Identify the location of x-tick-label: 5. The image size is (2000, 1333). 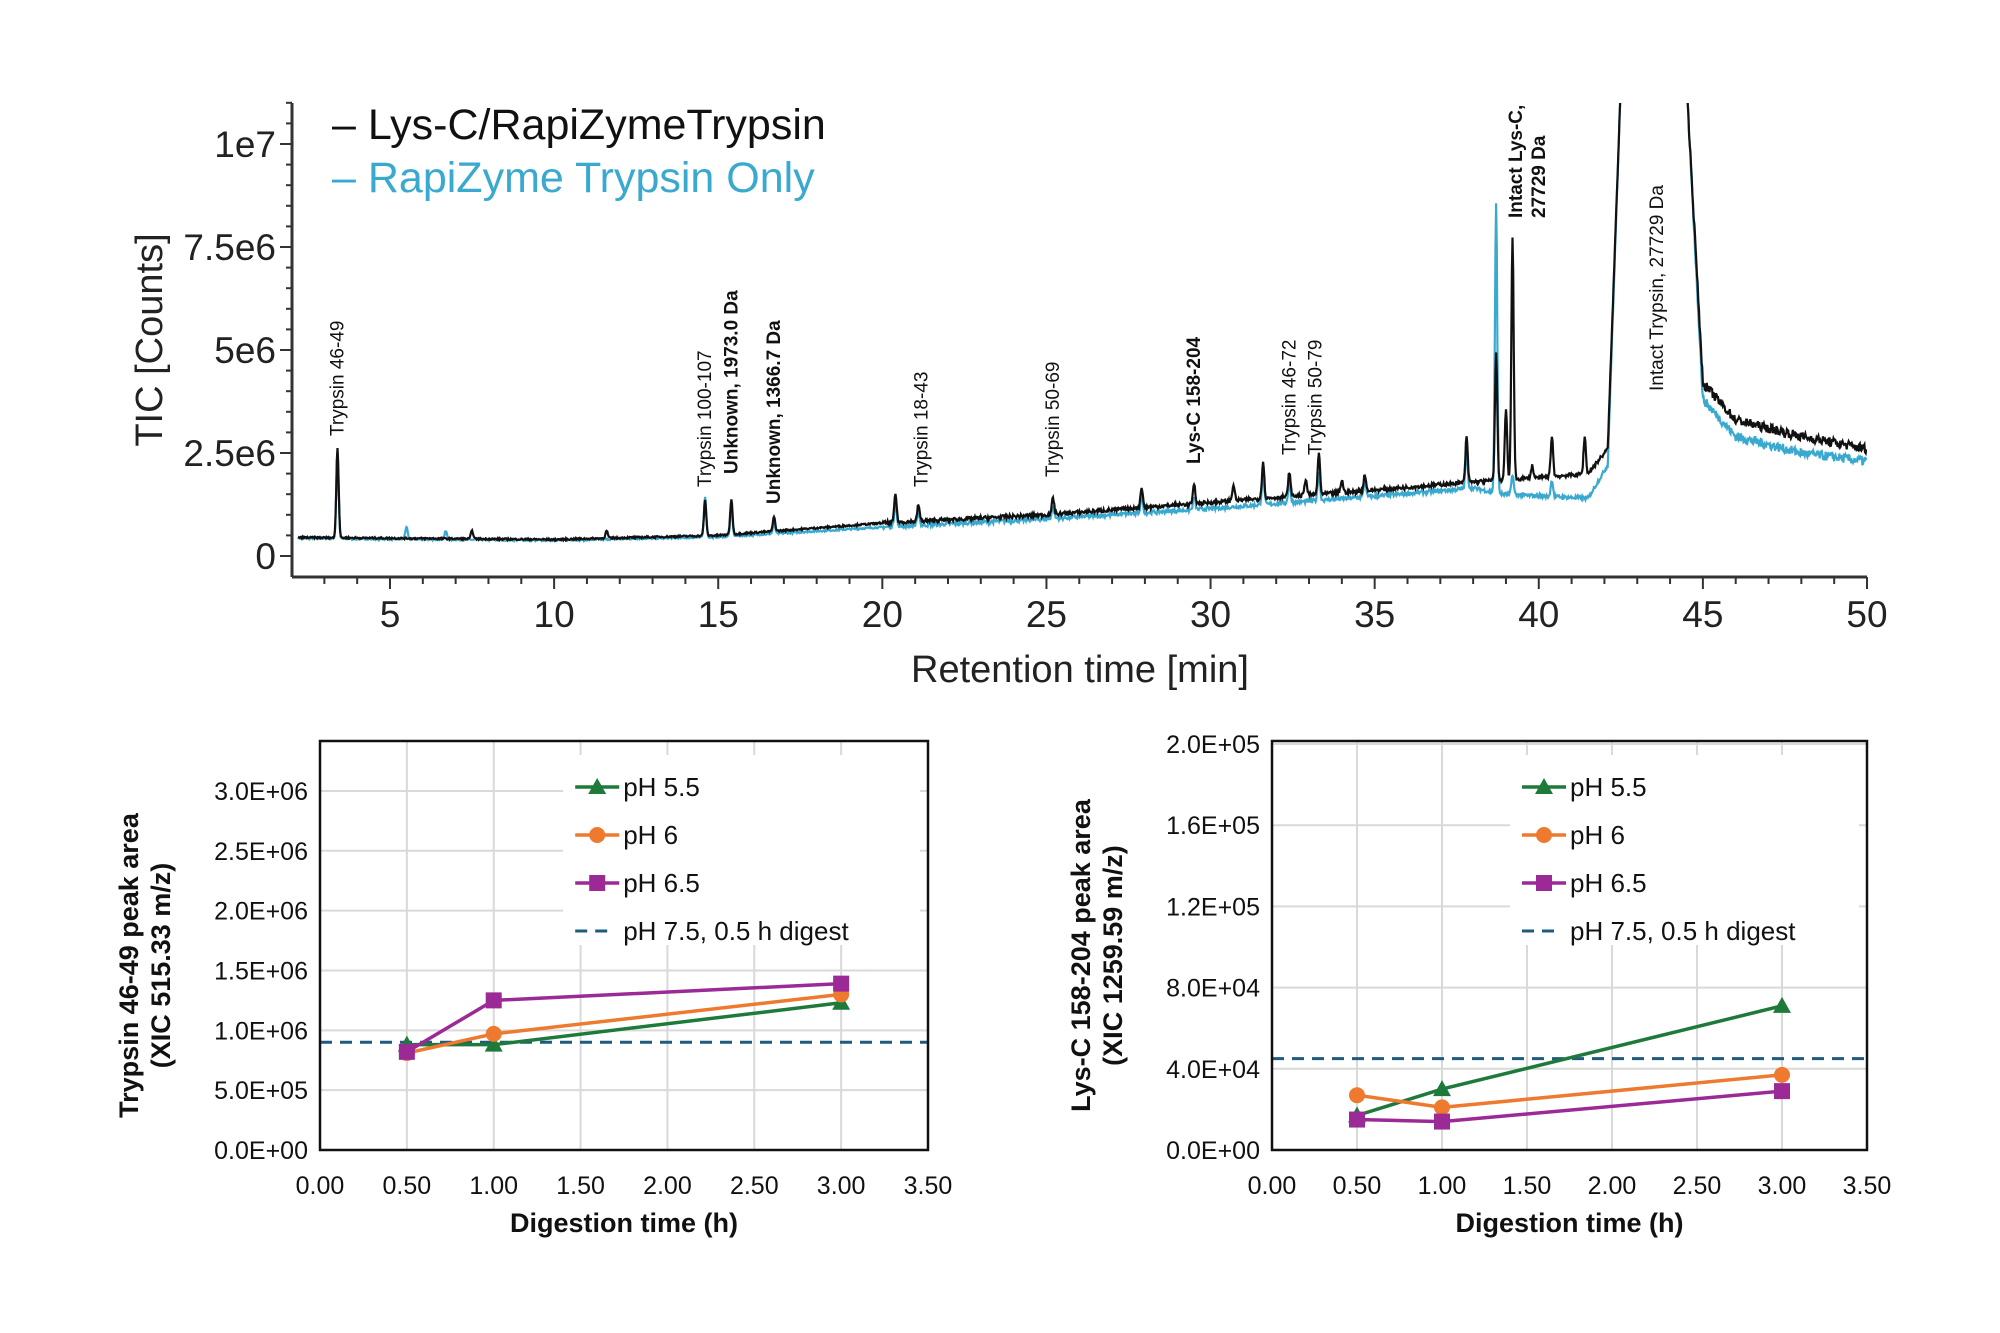
(390, 614).